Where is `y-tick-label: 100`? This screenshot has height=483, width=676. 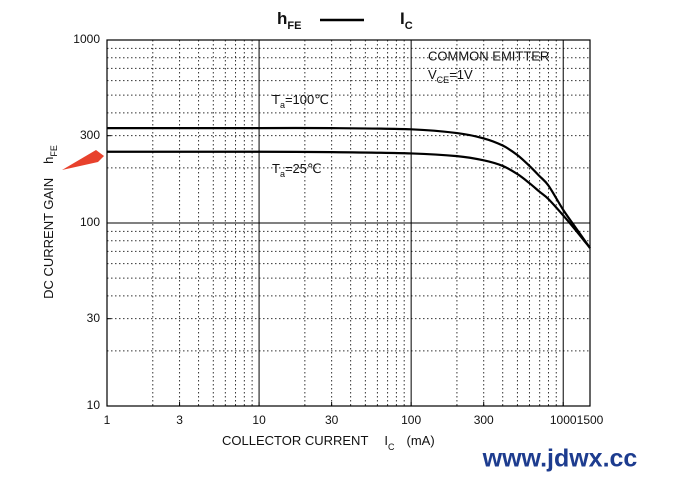 y-tick-label: 100 is located at coordinates (90, 222).